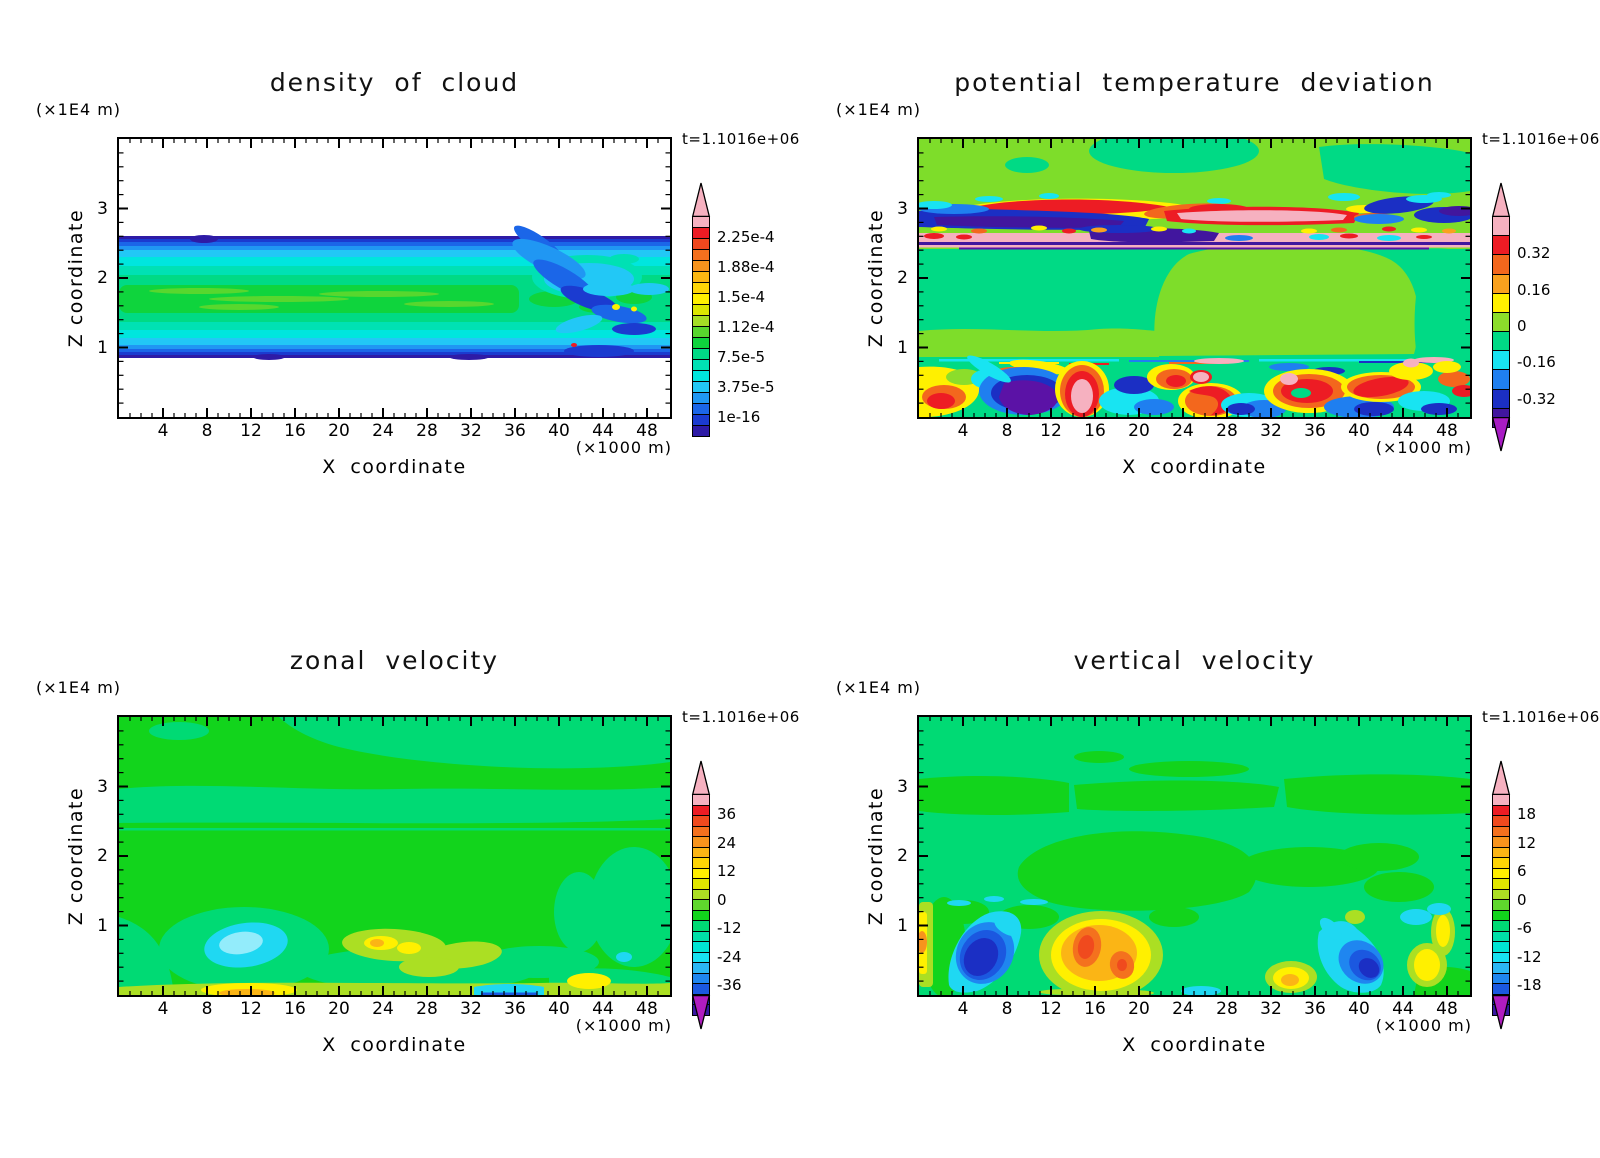 This screenshot has width=1600, height=1158. Describe the element at coordinates (997, 944) in the screenshot. I see `left-downdraft` at that location.